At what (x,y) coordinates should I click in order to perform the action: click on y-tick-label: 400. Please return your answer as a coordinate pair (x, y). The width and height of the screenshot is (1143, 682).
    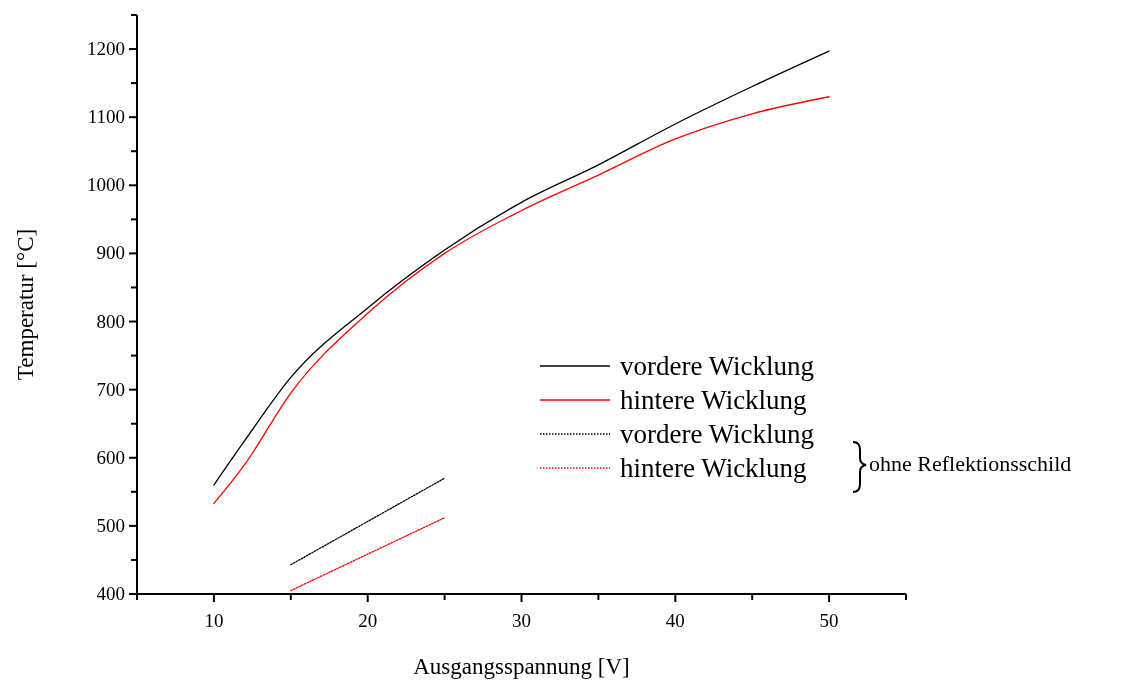
    Looking at the image, I should click on (110, 593).